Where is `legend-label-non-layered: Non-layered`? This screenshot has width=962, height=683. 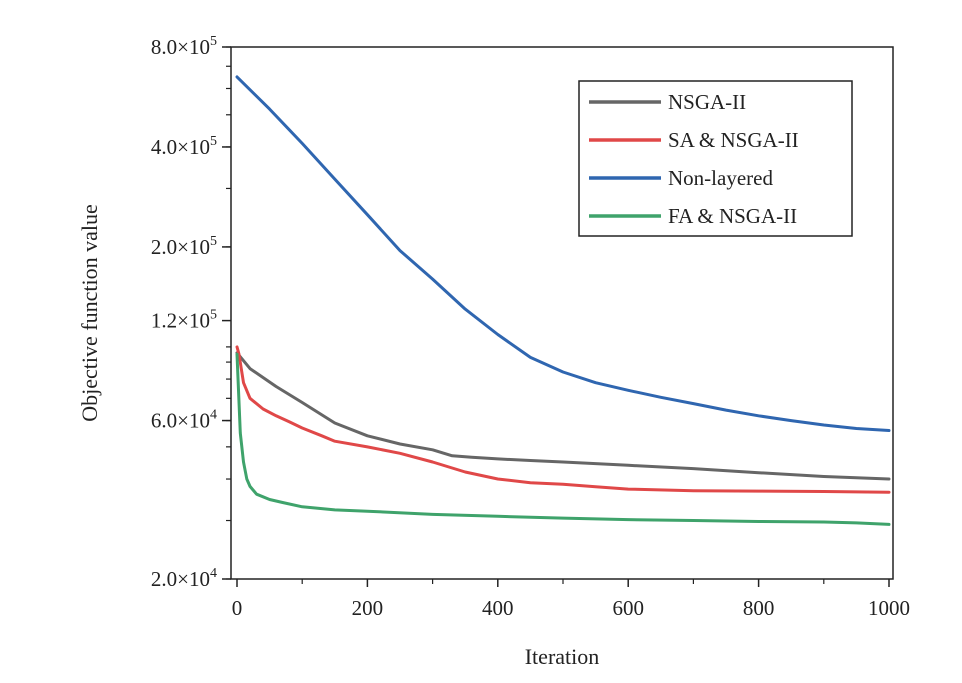
legend-label-non-layered: Non-layered is located at coordinates (720, 178).